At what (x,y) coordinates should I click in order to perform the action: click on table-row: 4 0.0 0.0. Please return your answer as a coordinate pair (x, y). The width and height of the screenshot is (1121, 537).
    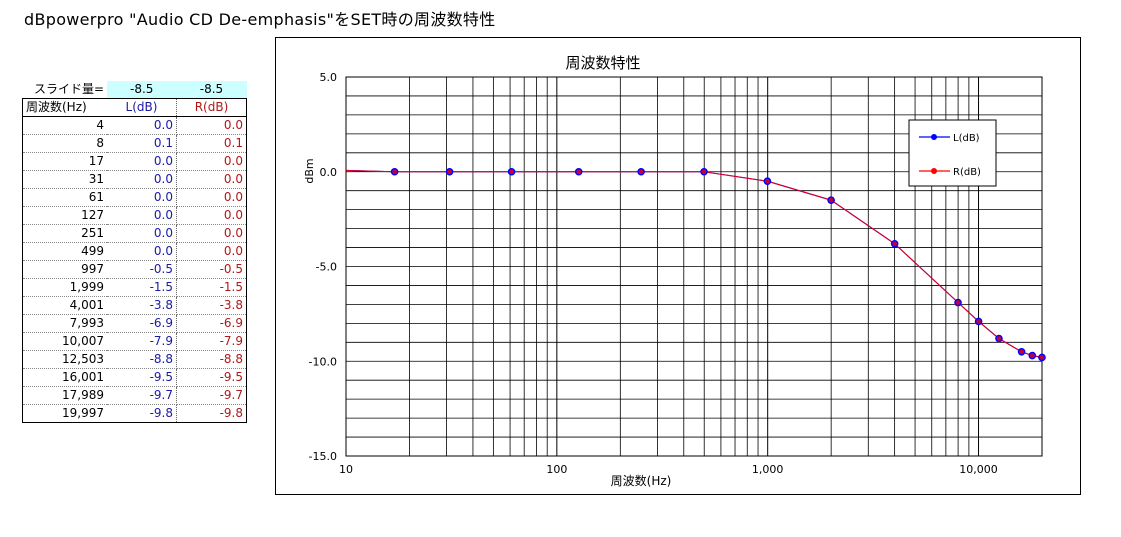
    Looking at the image, I should click on (134, 125).